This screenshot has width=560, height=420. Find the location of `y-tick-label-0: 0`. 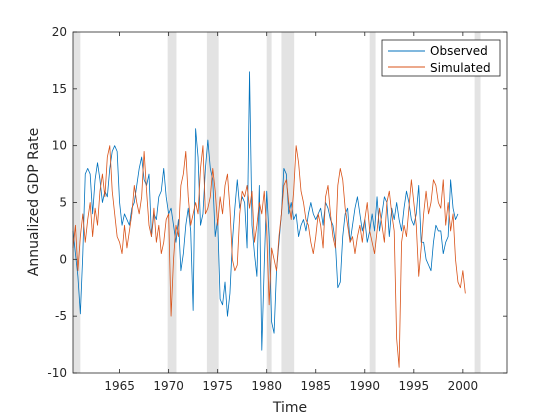

y-tick-label-0: 0 is located at coordinates (63, 259).